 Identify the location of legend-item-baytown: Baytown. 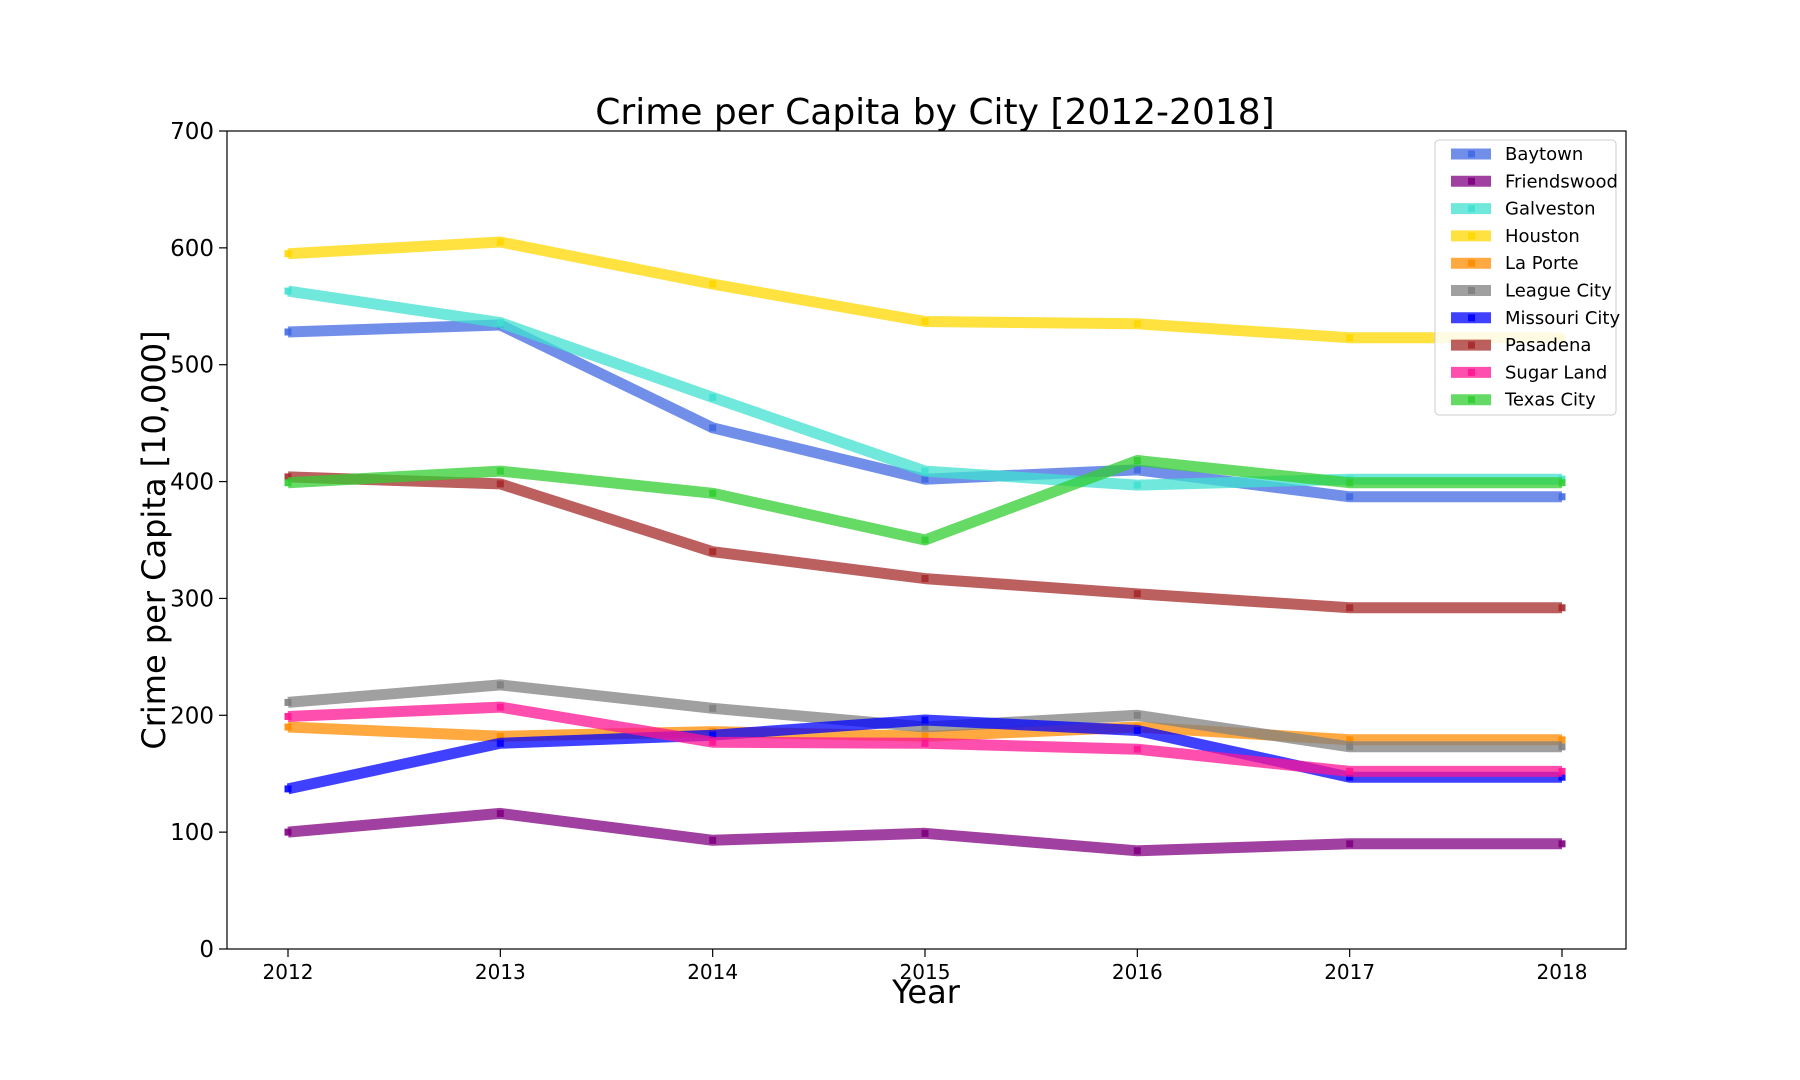
(1517, 154).